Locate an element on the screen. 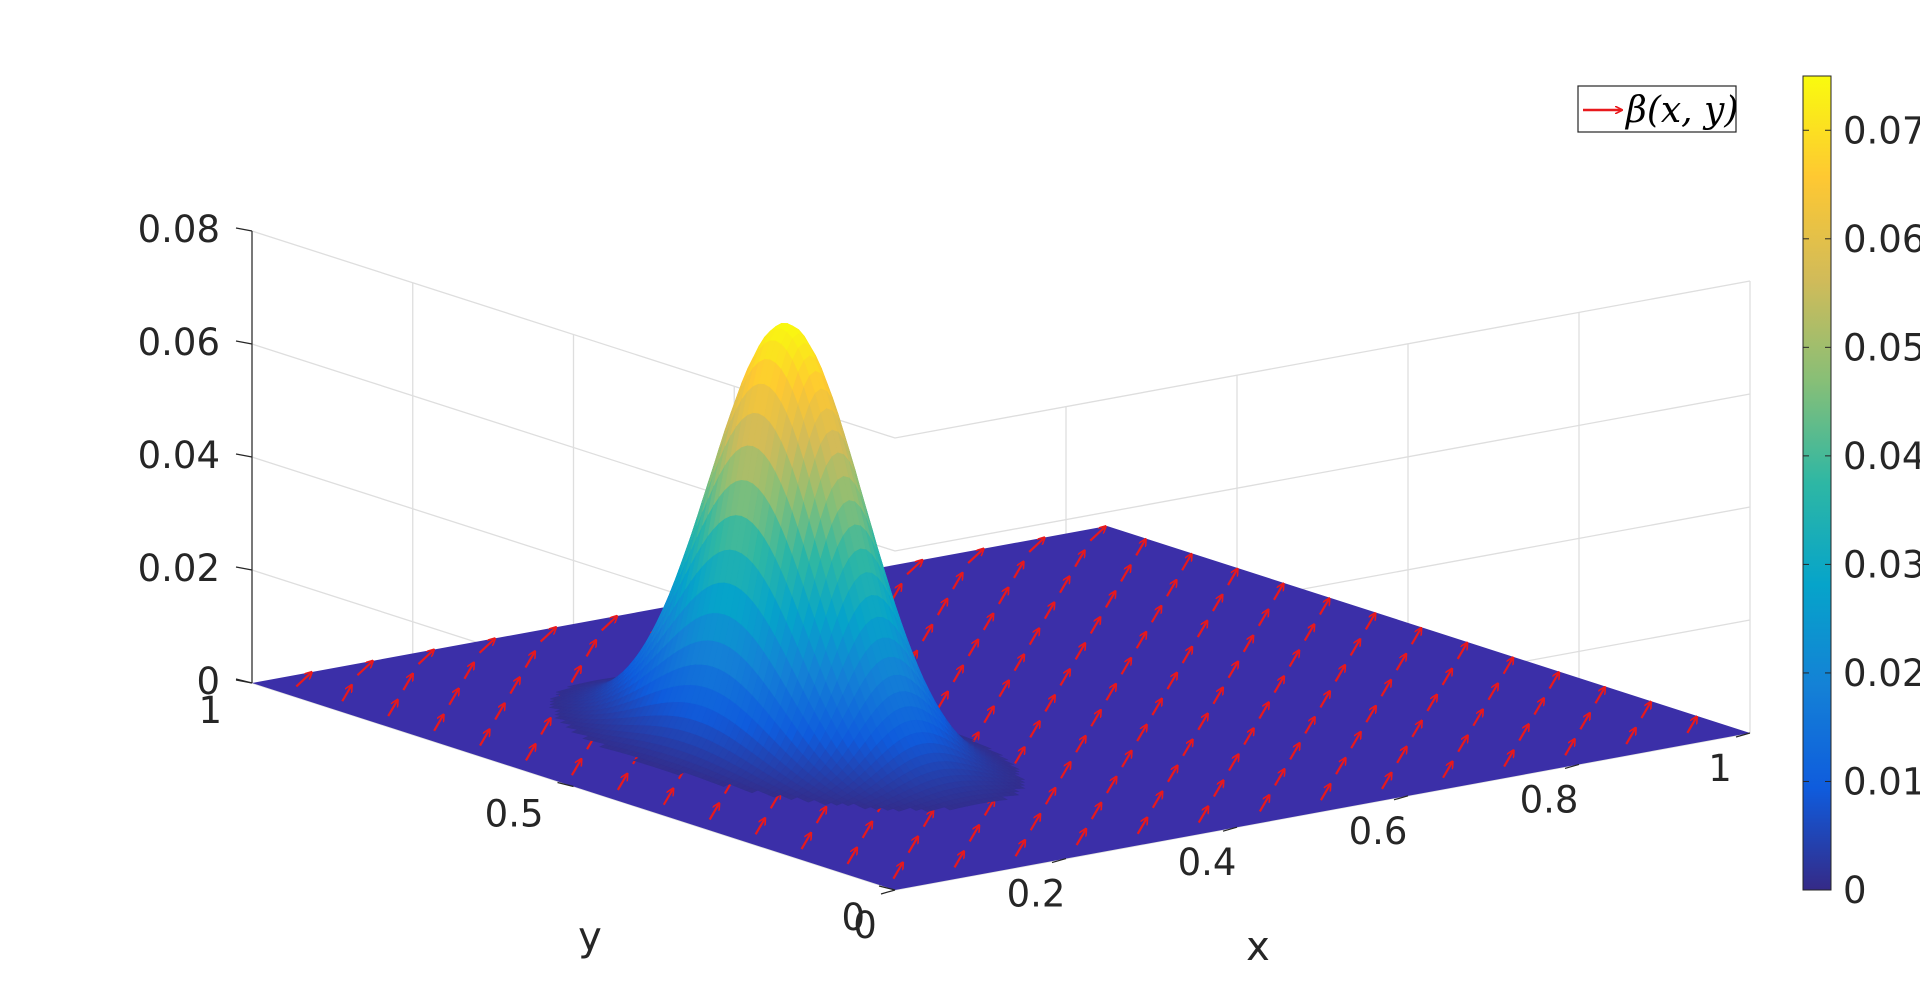 The image size is (1920, 997). x-axis-label: x is located at coordinates (1258, 947).